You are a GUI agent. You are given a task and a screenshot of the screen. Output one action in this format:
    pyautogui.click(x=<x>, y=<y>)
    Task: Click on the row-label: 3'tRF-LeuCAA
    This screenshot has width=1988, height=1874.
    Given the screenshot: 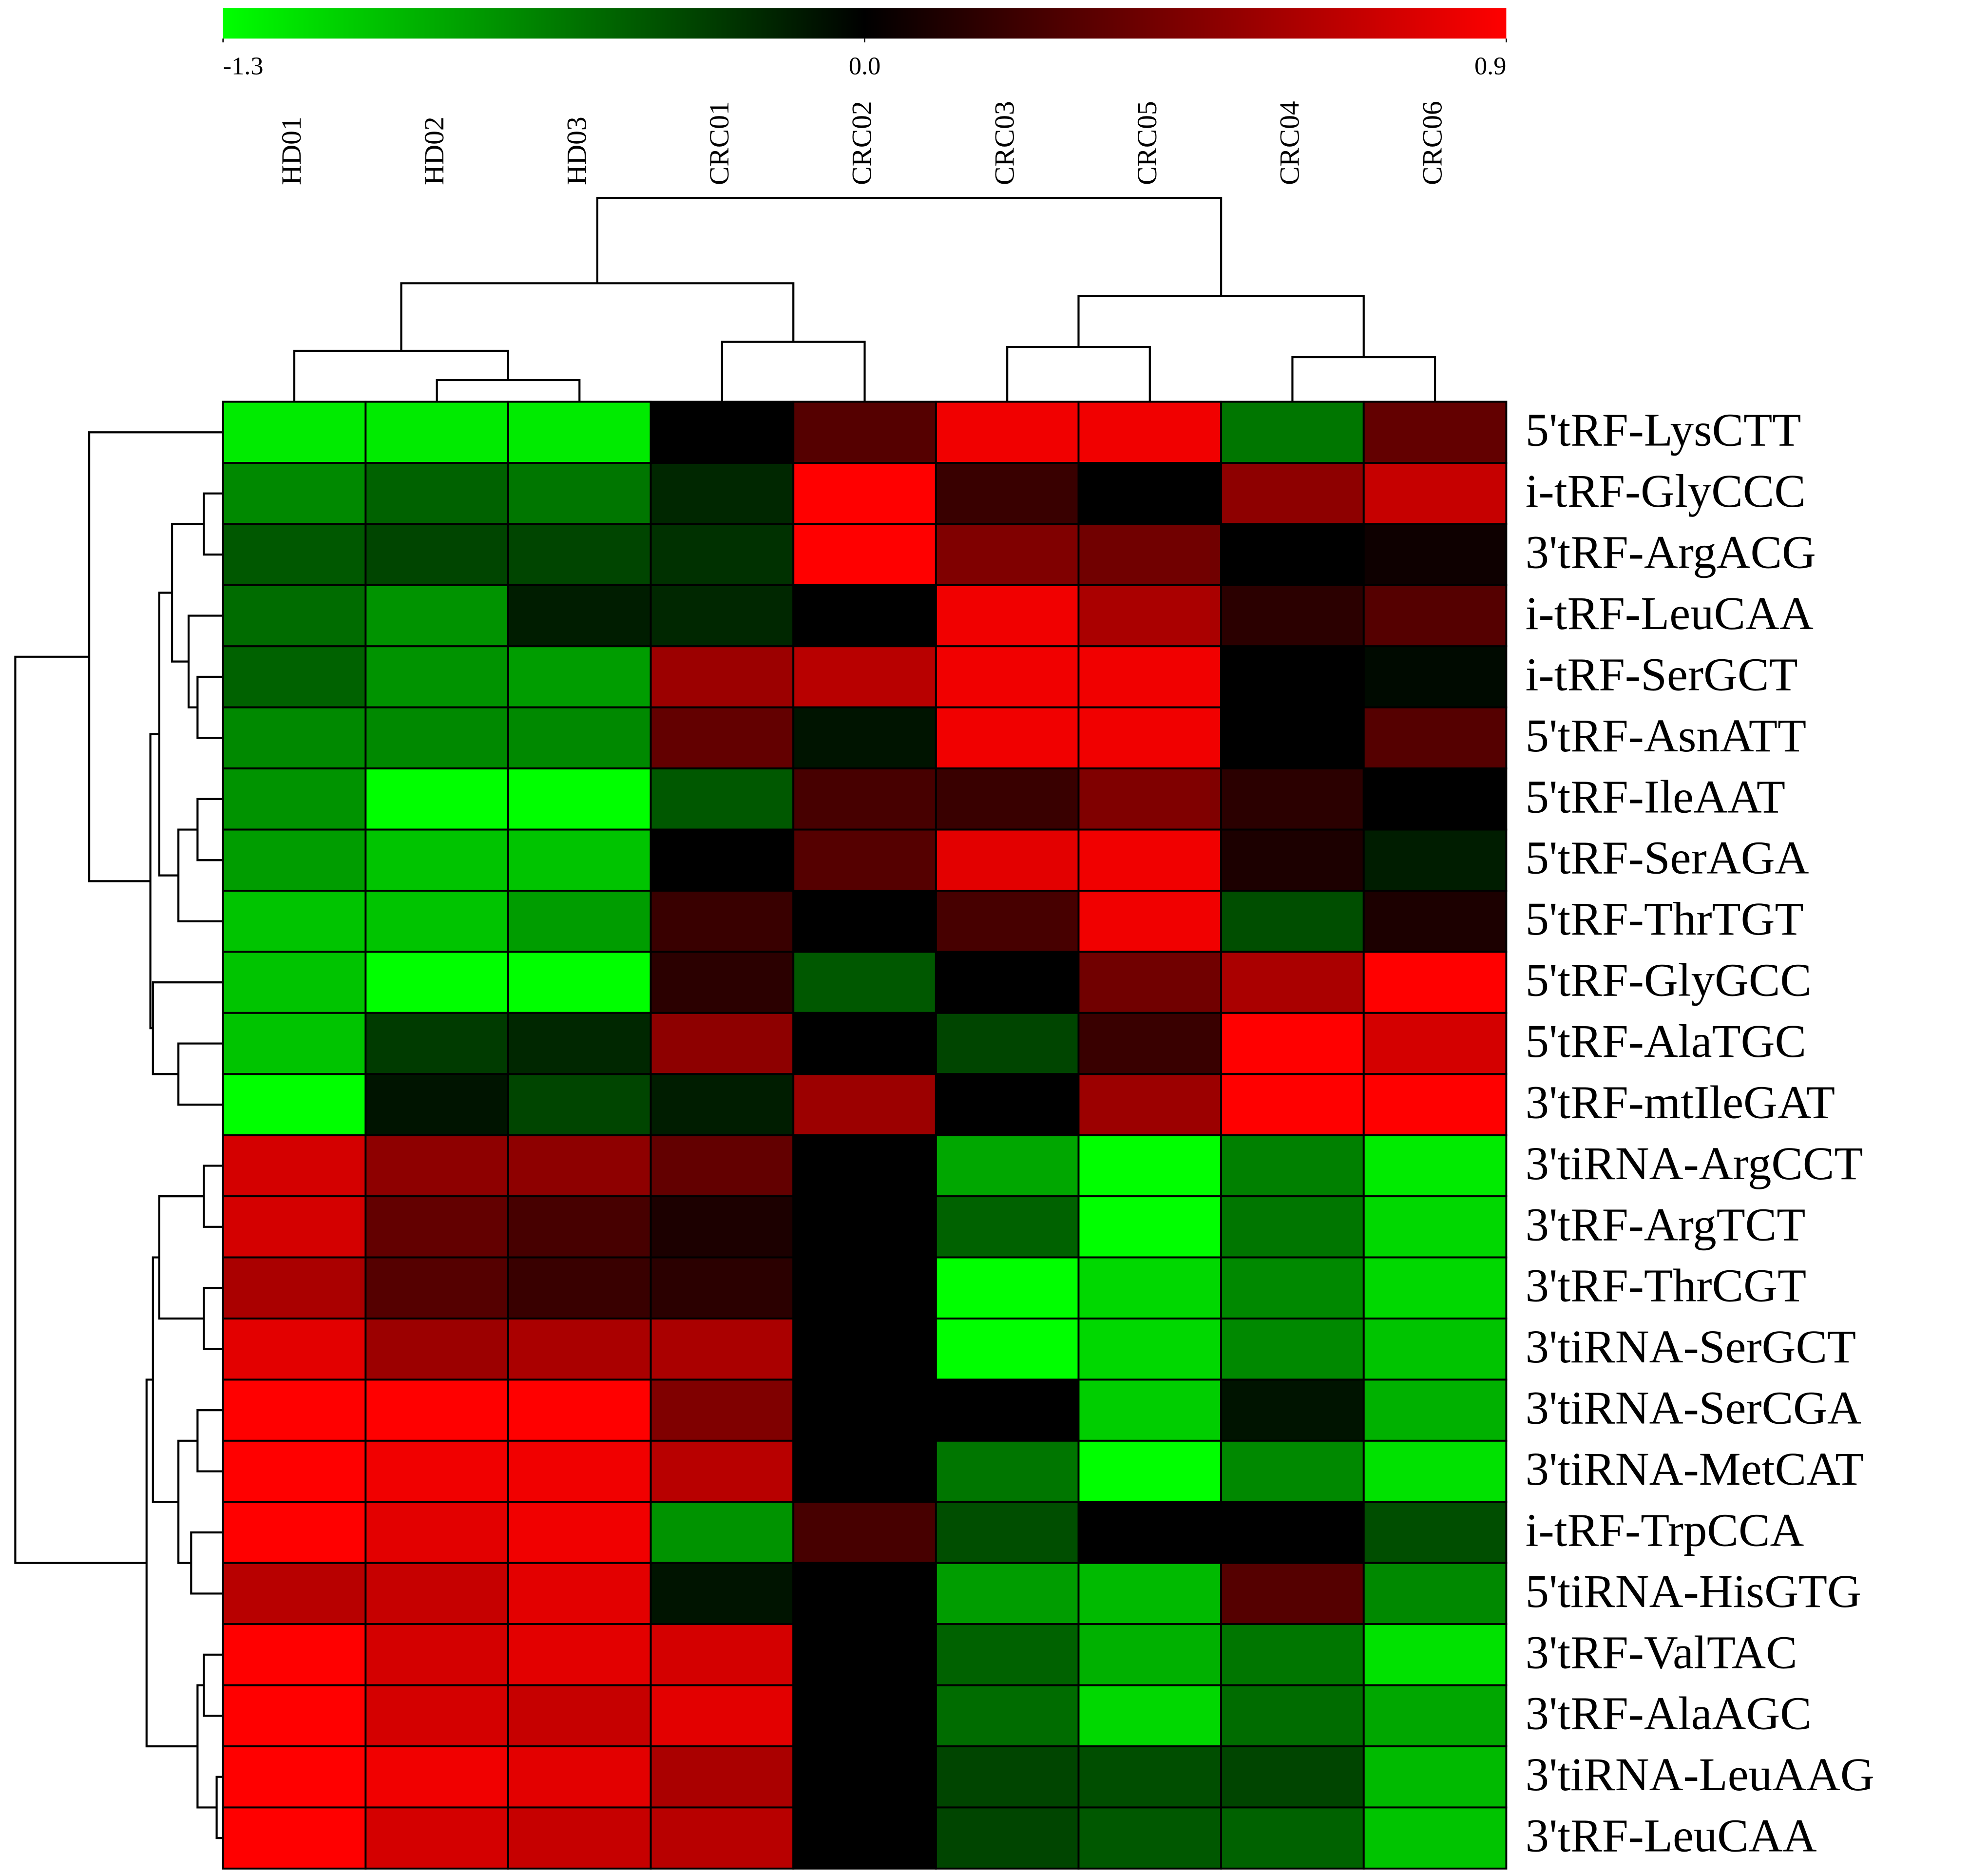 What is the action you would take?
    pyautogui.click(x=1671, y=1836)
    